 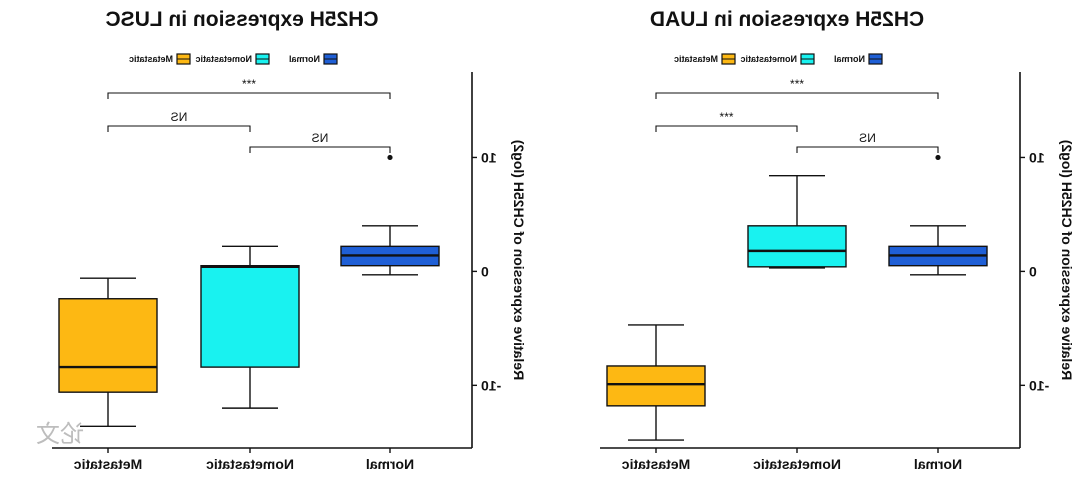 I want to click on watermark: 论文, so click(x=60, y=431).